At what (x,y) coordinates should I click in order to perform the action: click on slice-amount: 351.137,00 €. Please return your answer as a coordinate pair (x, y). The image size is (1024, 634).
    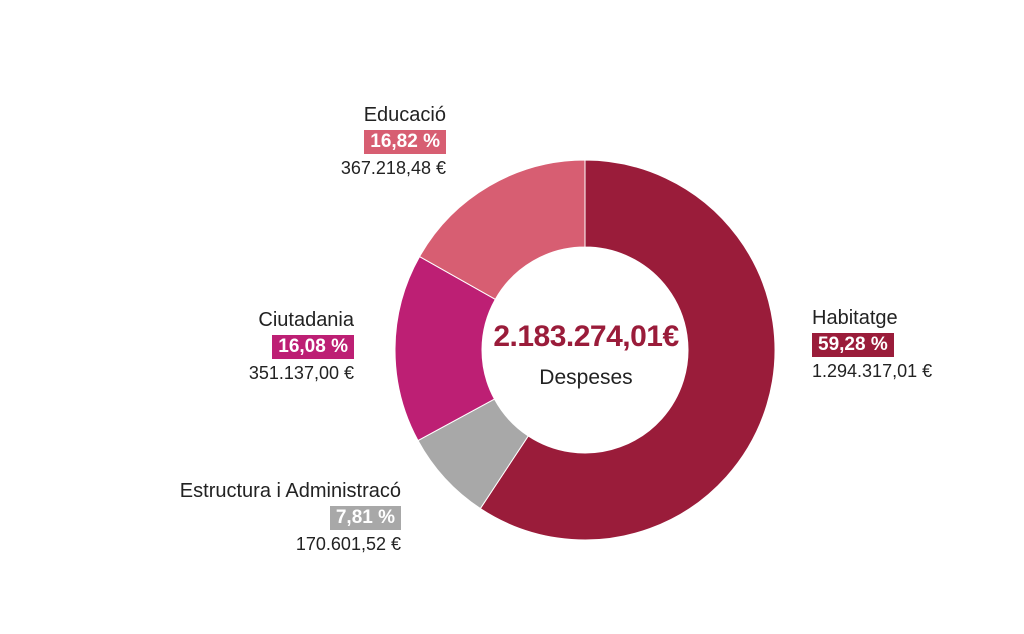
    Looking at the image, I should click on (301, 373).